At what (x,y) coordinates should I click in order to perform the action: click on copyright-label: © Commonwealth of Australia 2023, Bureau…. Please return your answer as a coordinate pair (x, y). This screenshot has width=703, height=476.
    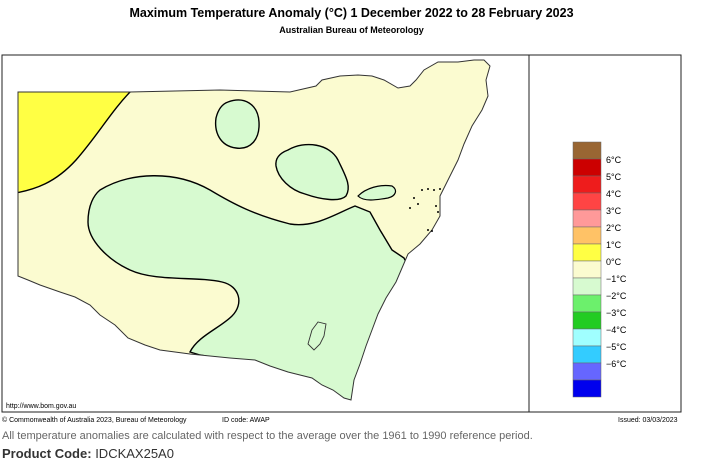
    Looking at the image, I should click on (94, 420).